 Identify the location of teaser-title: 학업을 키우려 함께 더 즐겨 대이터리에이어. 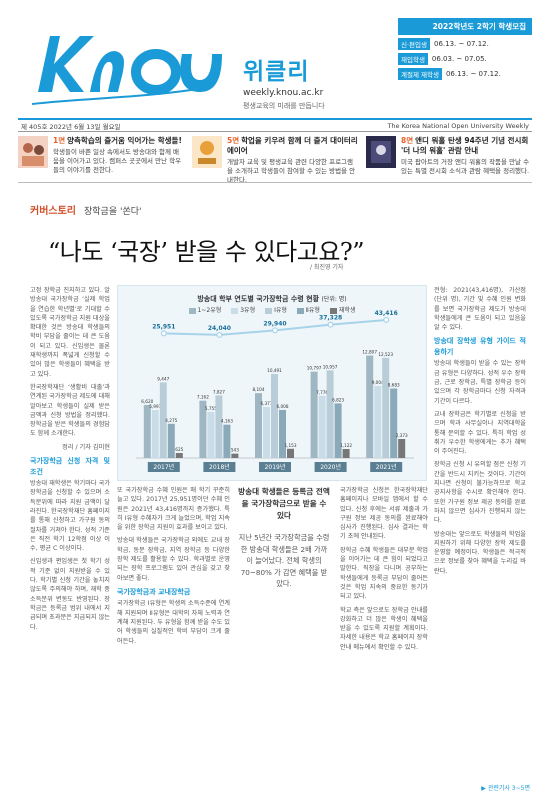
(292, 146).